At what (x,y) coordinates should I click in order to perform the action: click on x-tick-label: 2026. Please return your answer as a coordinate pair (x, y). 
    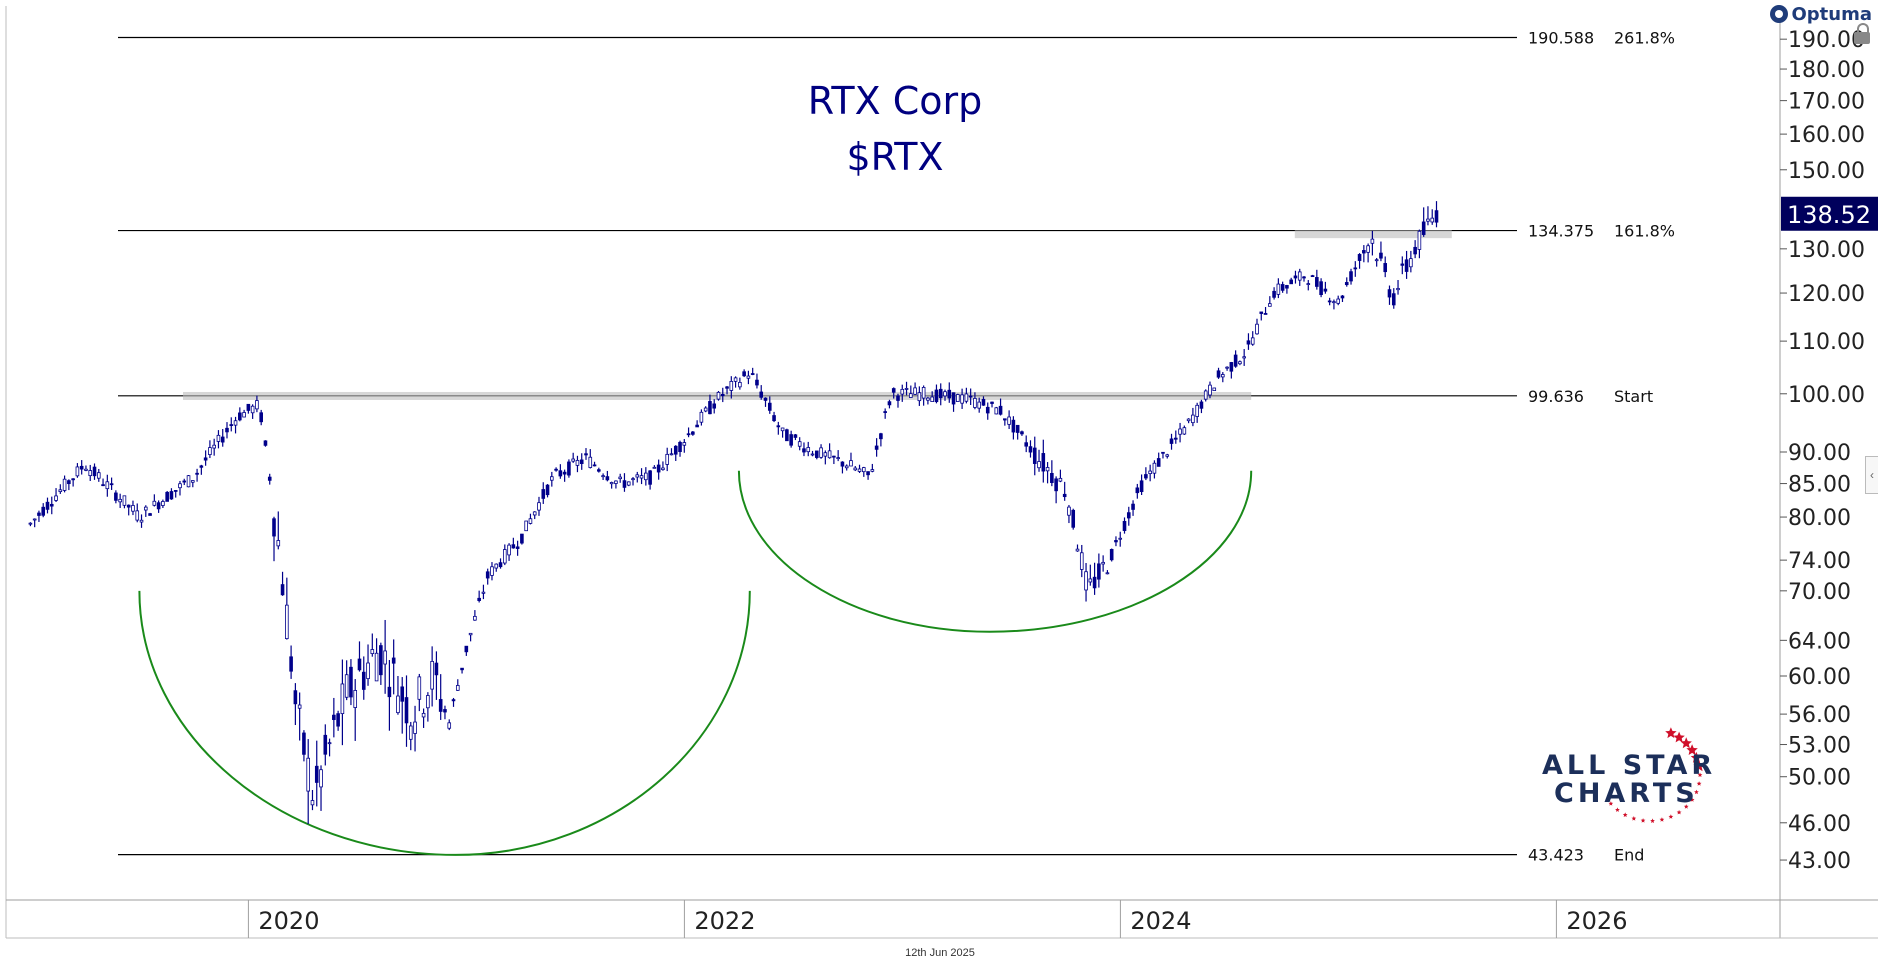
    Looking at the image, I should click on (1596, 921).